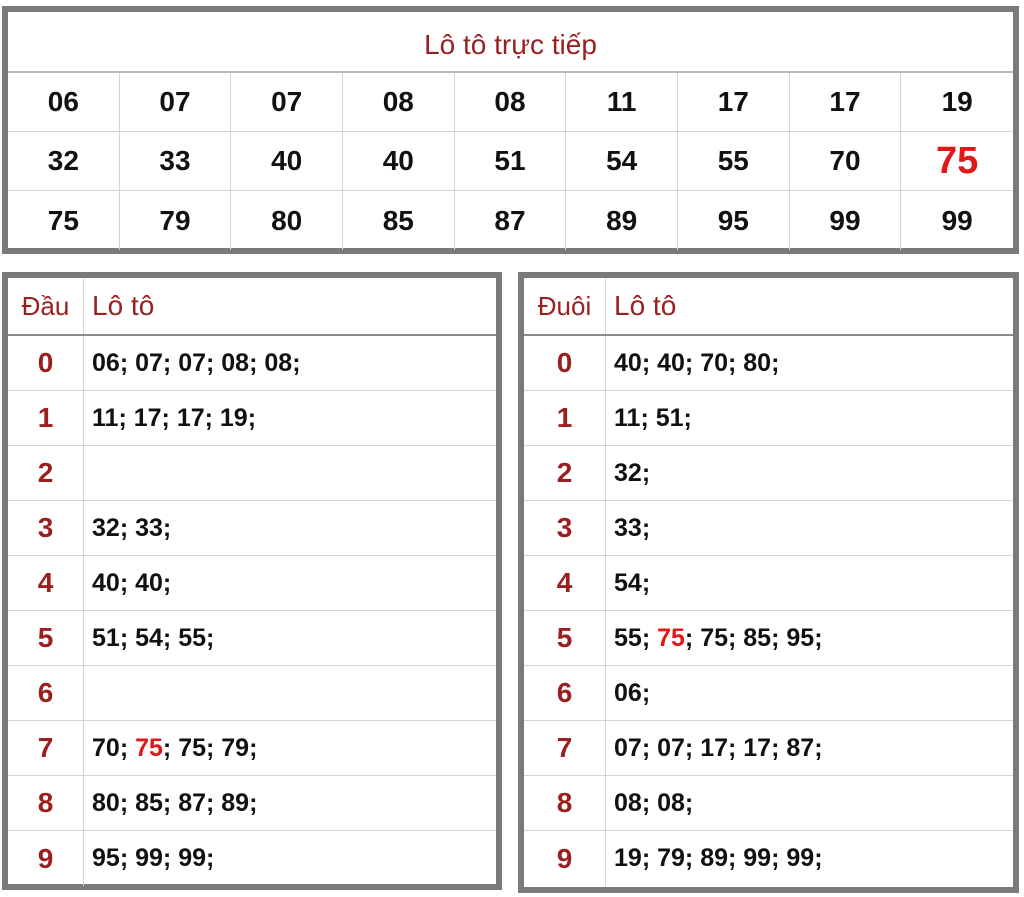 Image resolution: width=1024 pixels, height=897 pixels. Describe the element at coordinates (565, 528) in the screenshot. I see `duoi-row-key: 3` at that location.